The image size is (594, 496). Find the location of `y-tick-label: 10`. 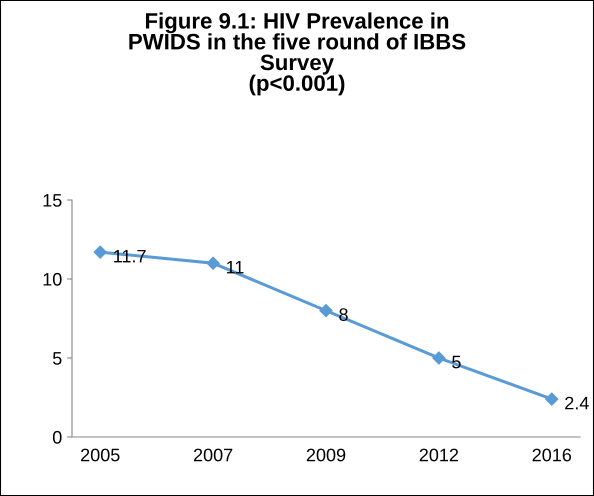

y-tick-label: 10 is located at coordinates (53, 279).